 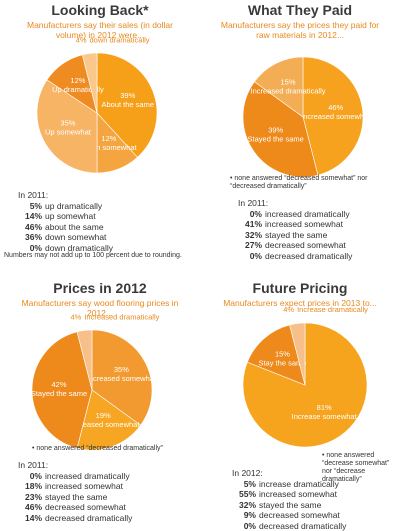 What do you see at coordinates (58, 384) in the screenshot?
I see `slice-percent: 42%` at bounding box center [58, 384].